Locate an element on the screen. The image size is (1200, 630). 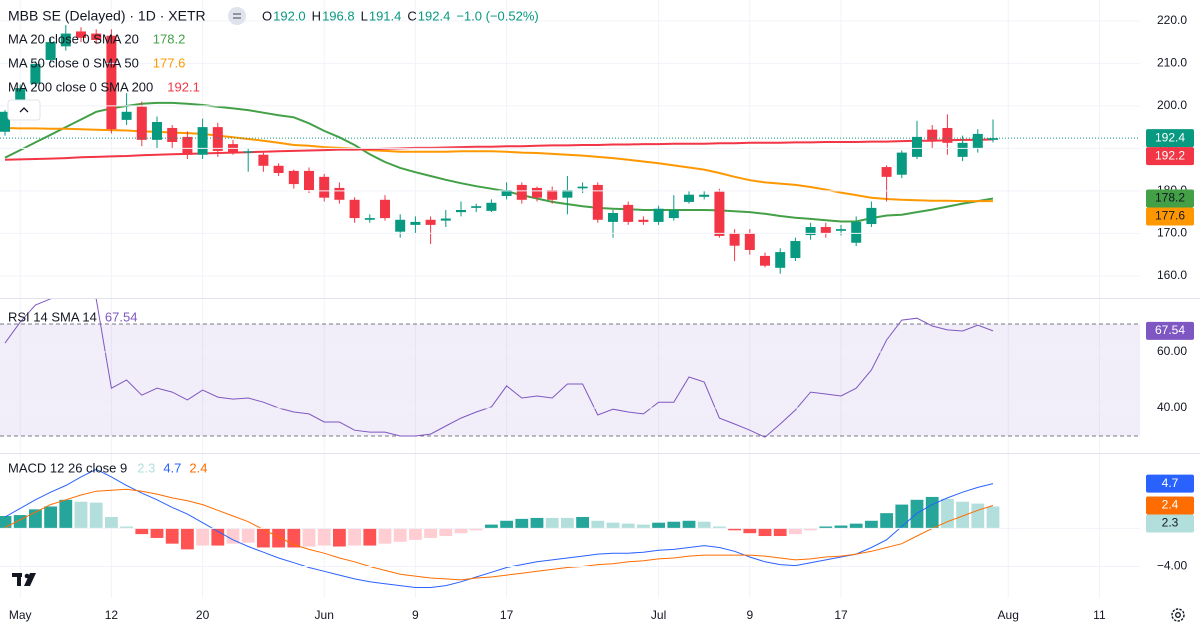
y-tick-label: −4.00 is located at coordinates (1172, 566).